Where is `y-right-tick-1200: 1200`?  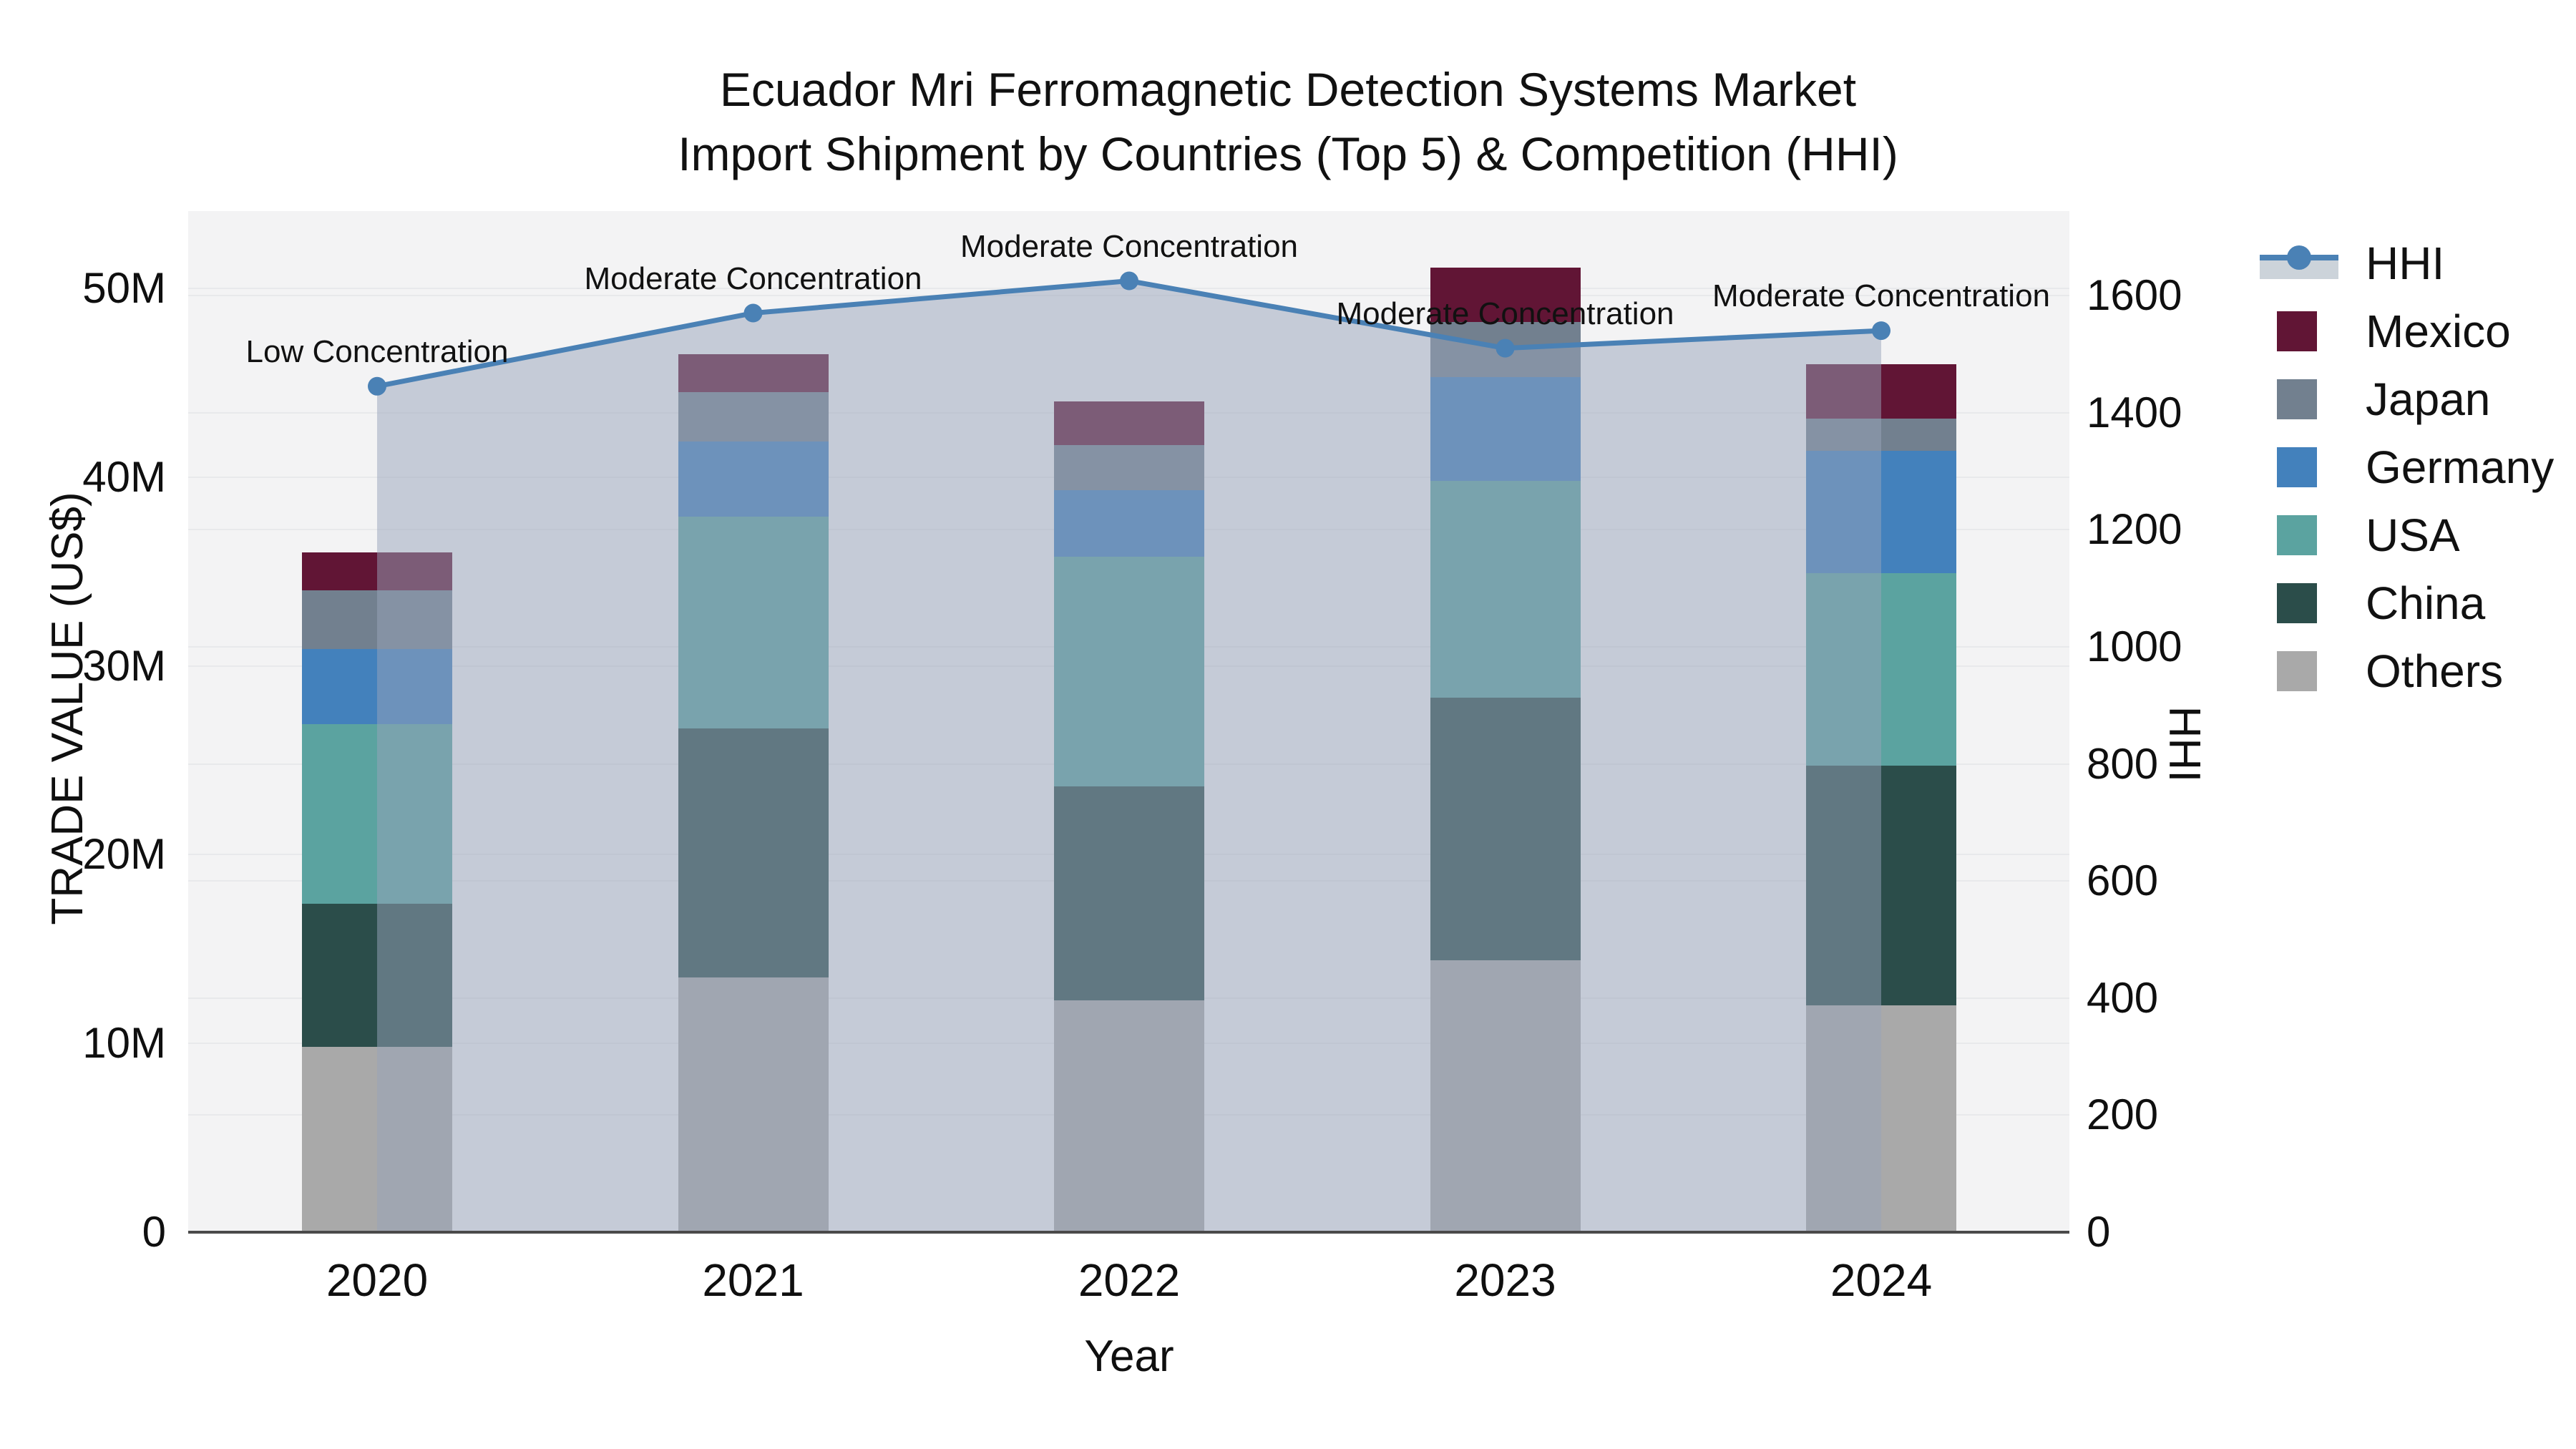 y-right-tick-1200: 1200 is located at coordinates (2134, 529).